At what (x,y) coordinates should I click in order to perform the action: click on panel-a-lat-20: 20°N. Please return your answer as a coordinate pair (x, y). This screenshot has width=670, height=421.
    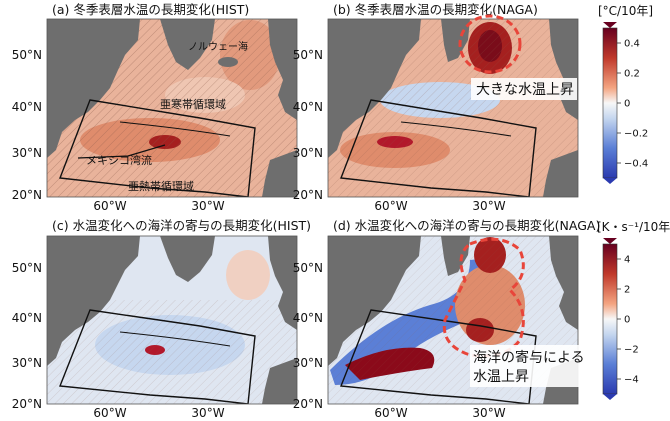
    Looking at the image, I should click on (27, 195).